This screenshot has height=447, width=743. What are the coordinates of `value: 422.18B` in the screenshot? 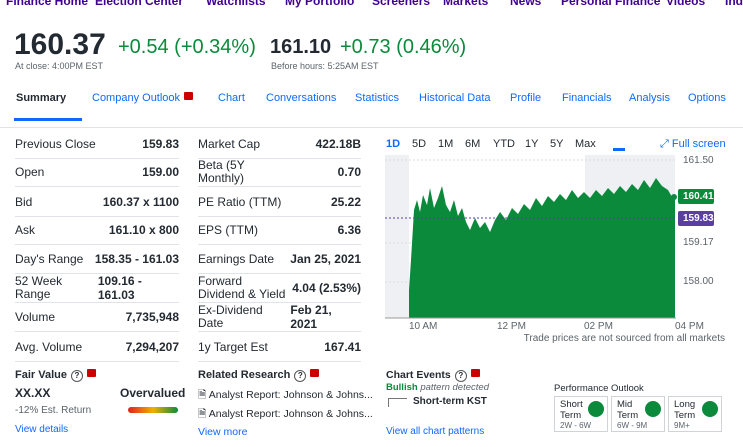 It's located at (338, 144).